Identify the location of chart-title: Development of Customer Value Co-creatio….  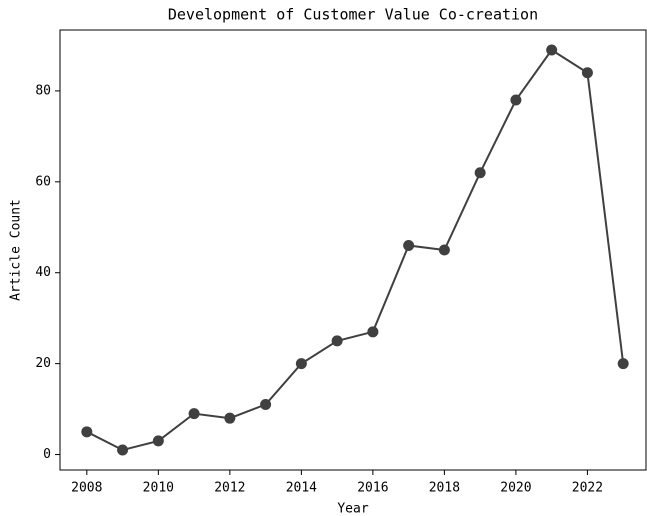
(353, 15).